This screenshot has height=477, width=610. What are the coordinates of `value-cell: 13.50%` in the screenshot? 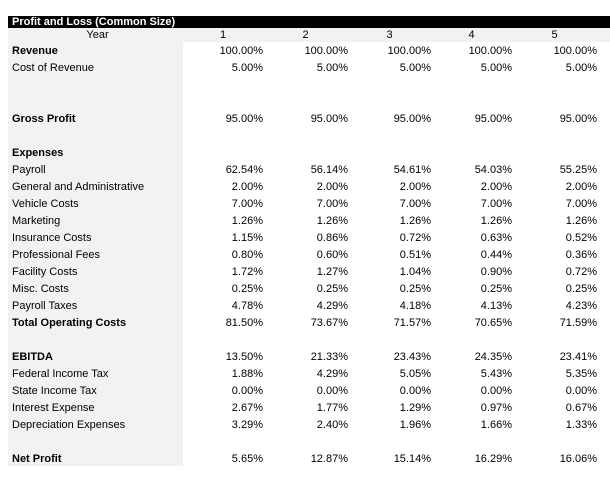 It's located at (244, 357).